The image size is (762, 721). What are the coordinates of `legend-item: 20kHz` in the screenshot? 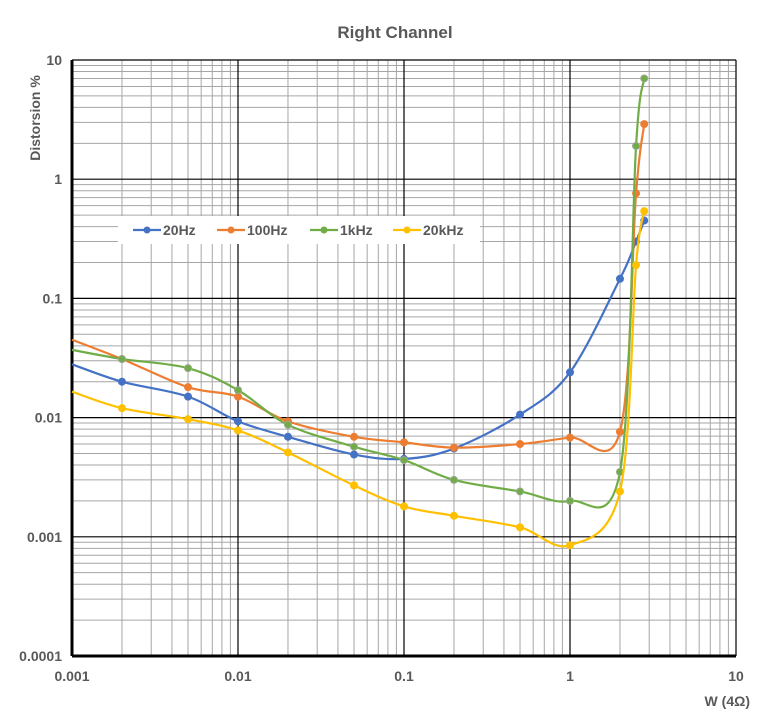 It's located at (428, 230).